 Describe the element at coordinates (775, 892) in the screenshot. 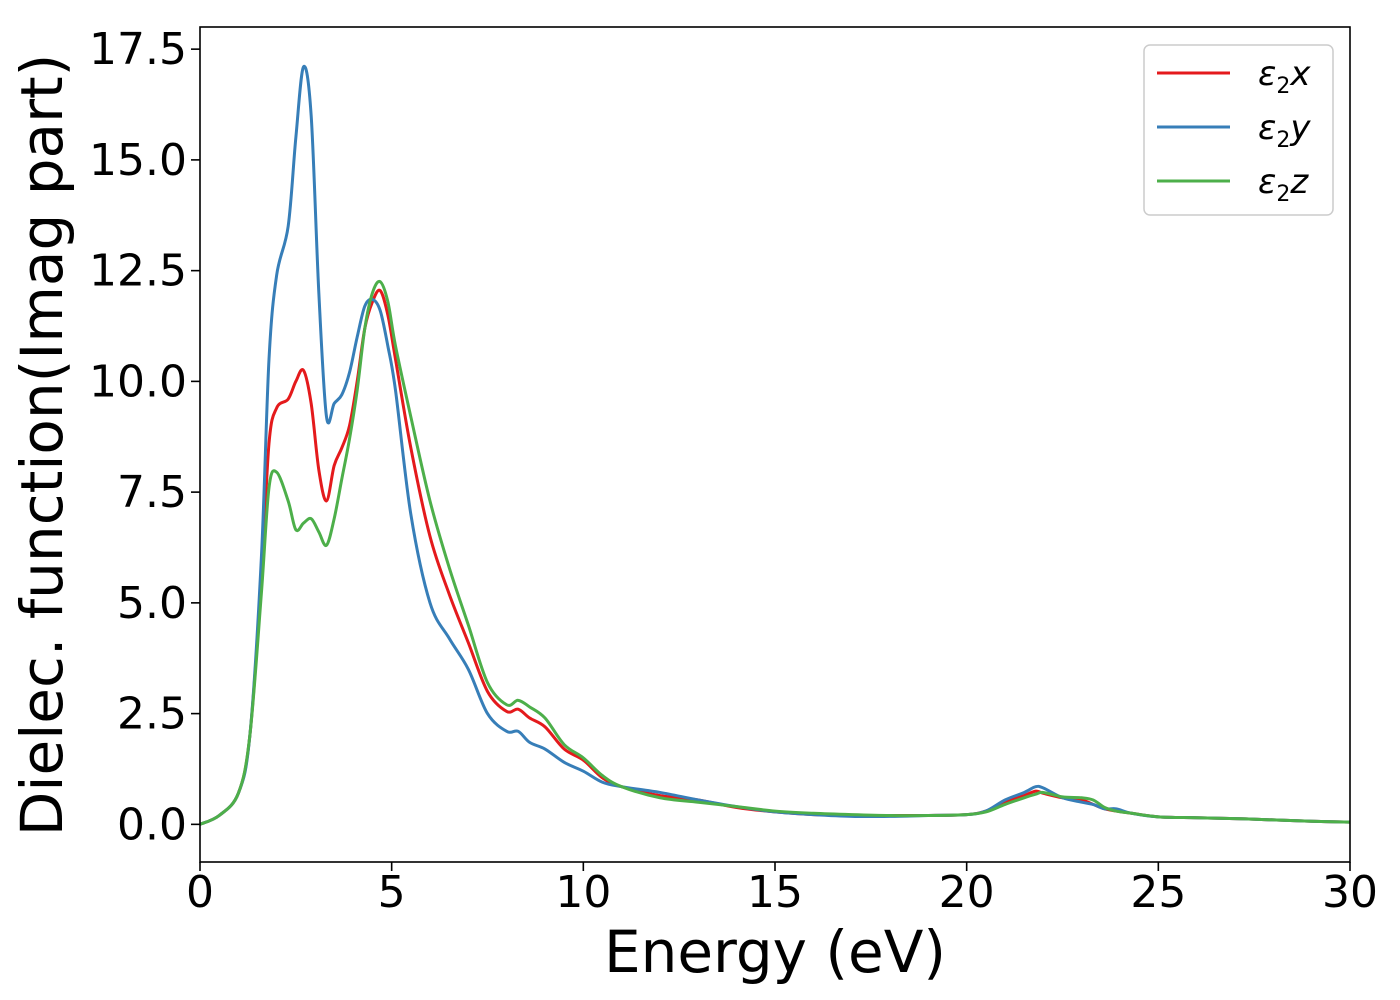

I see `x-tick-label: 15` at that location.